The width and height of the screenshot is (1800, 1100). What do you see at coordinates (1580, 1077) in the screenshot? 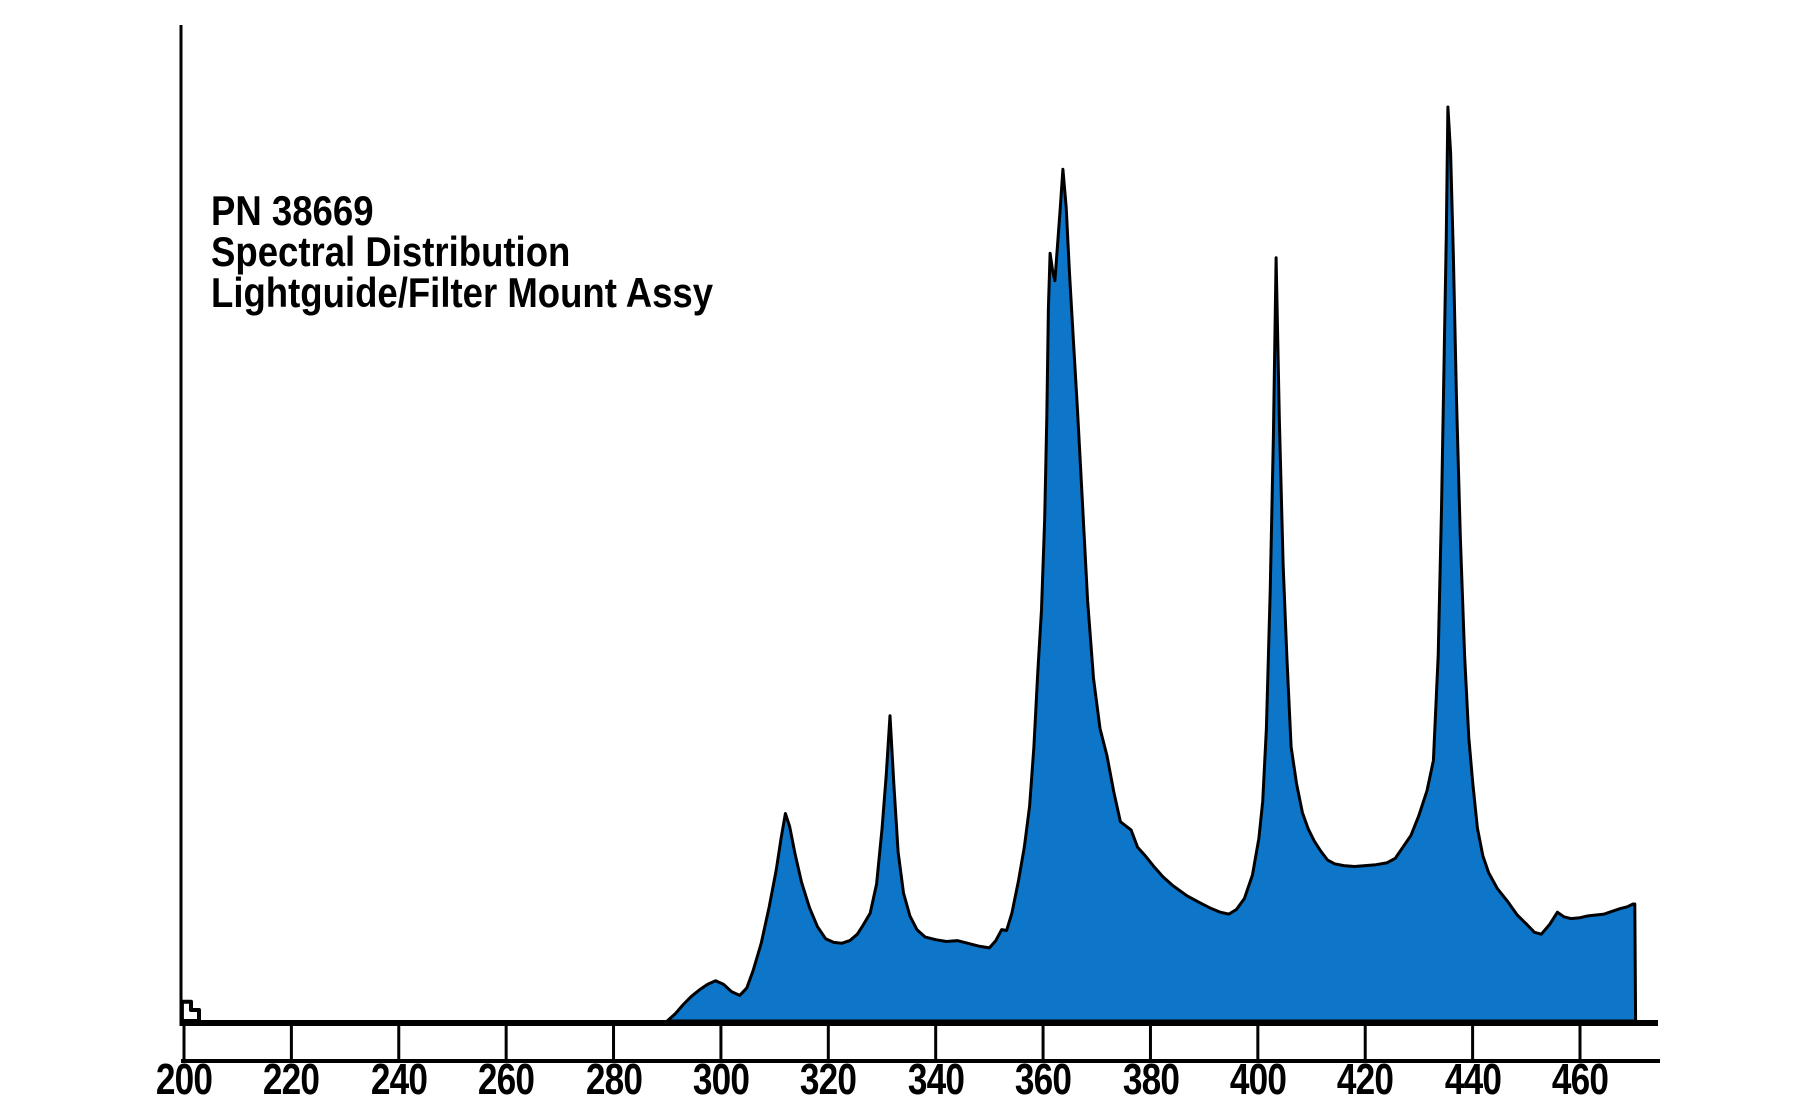
I see `x-axis-label: 460` at bounding box center [1580, 1077].